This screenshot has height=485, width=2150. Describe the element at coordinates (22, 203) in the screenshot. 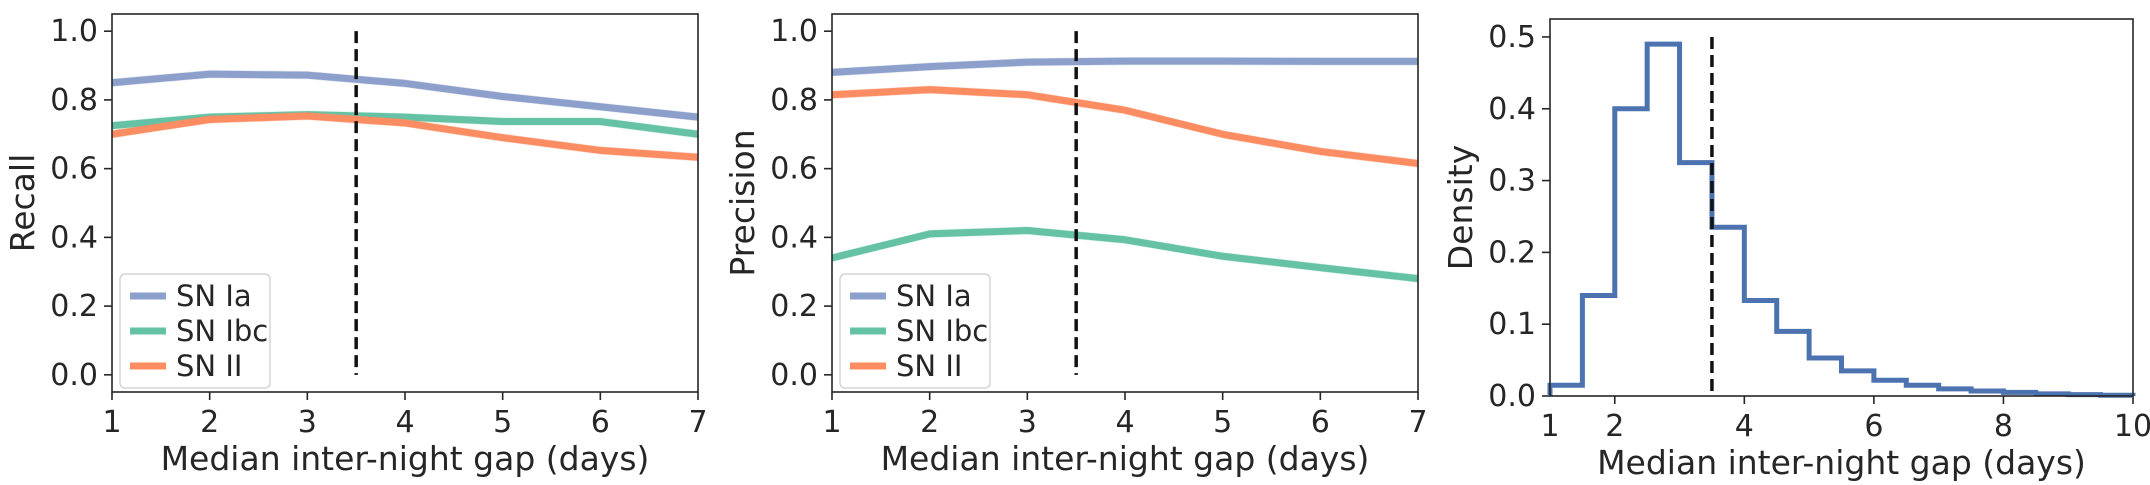

I see `y-axis-label: Recall` at that location.